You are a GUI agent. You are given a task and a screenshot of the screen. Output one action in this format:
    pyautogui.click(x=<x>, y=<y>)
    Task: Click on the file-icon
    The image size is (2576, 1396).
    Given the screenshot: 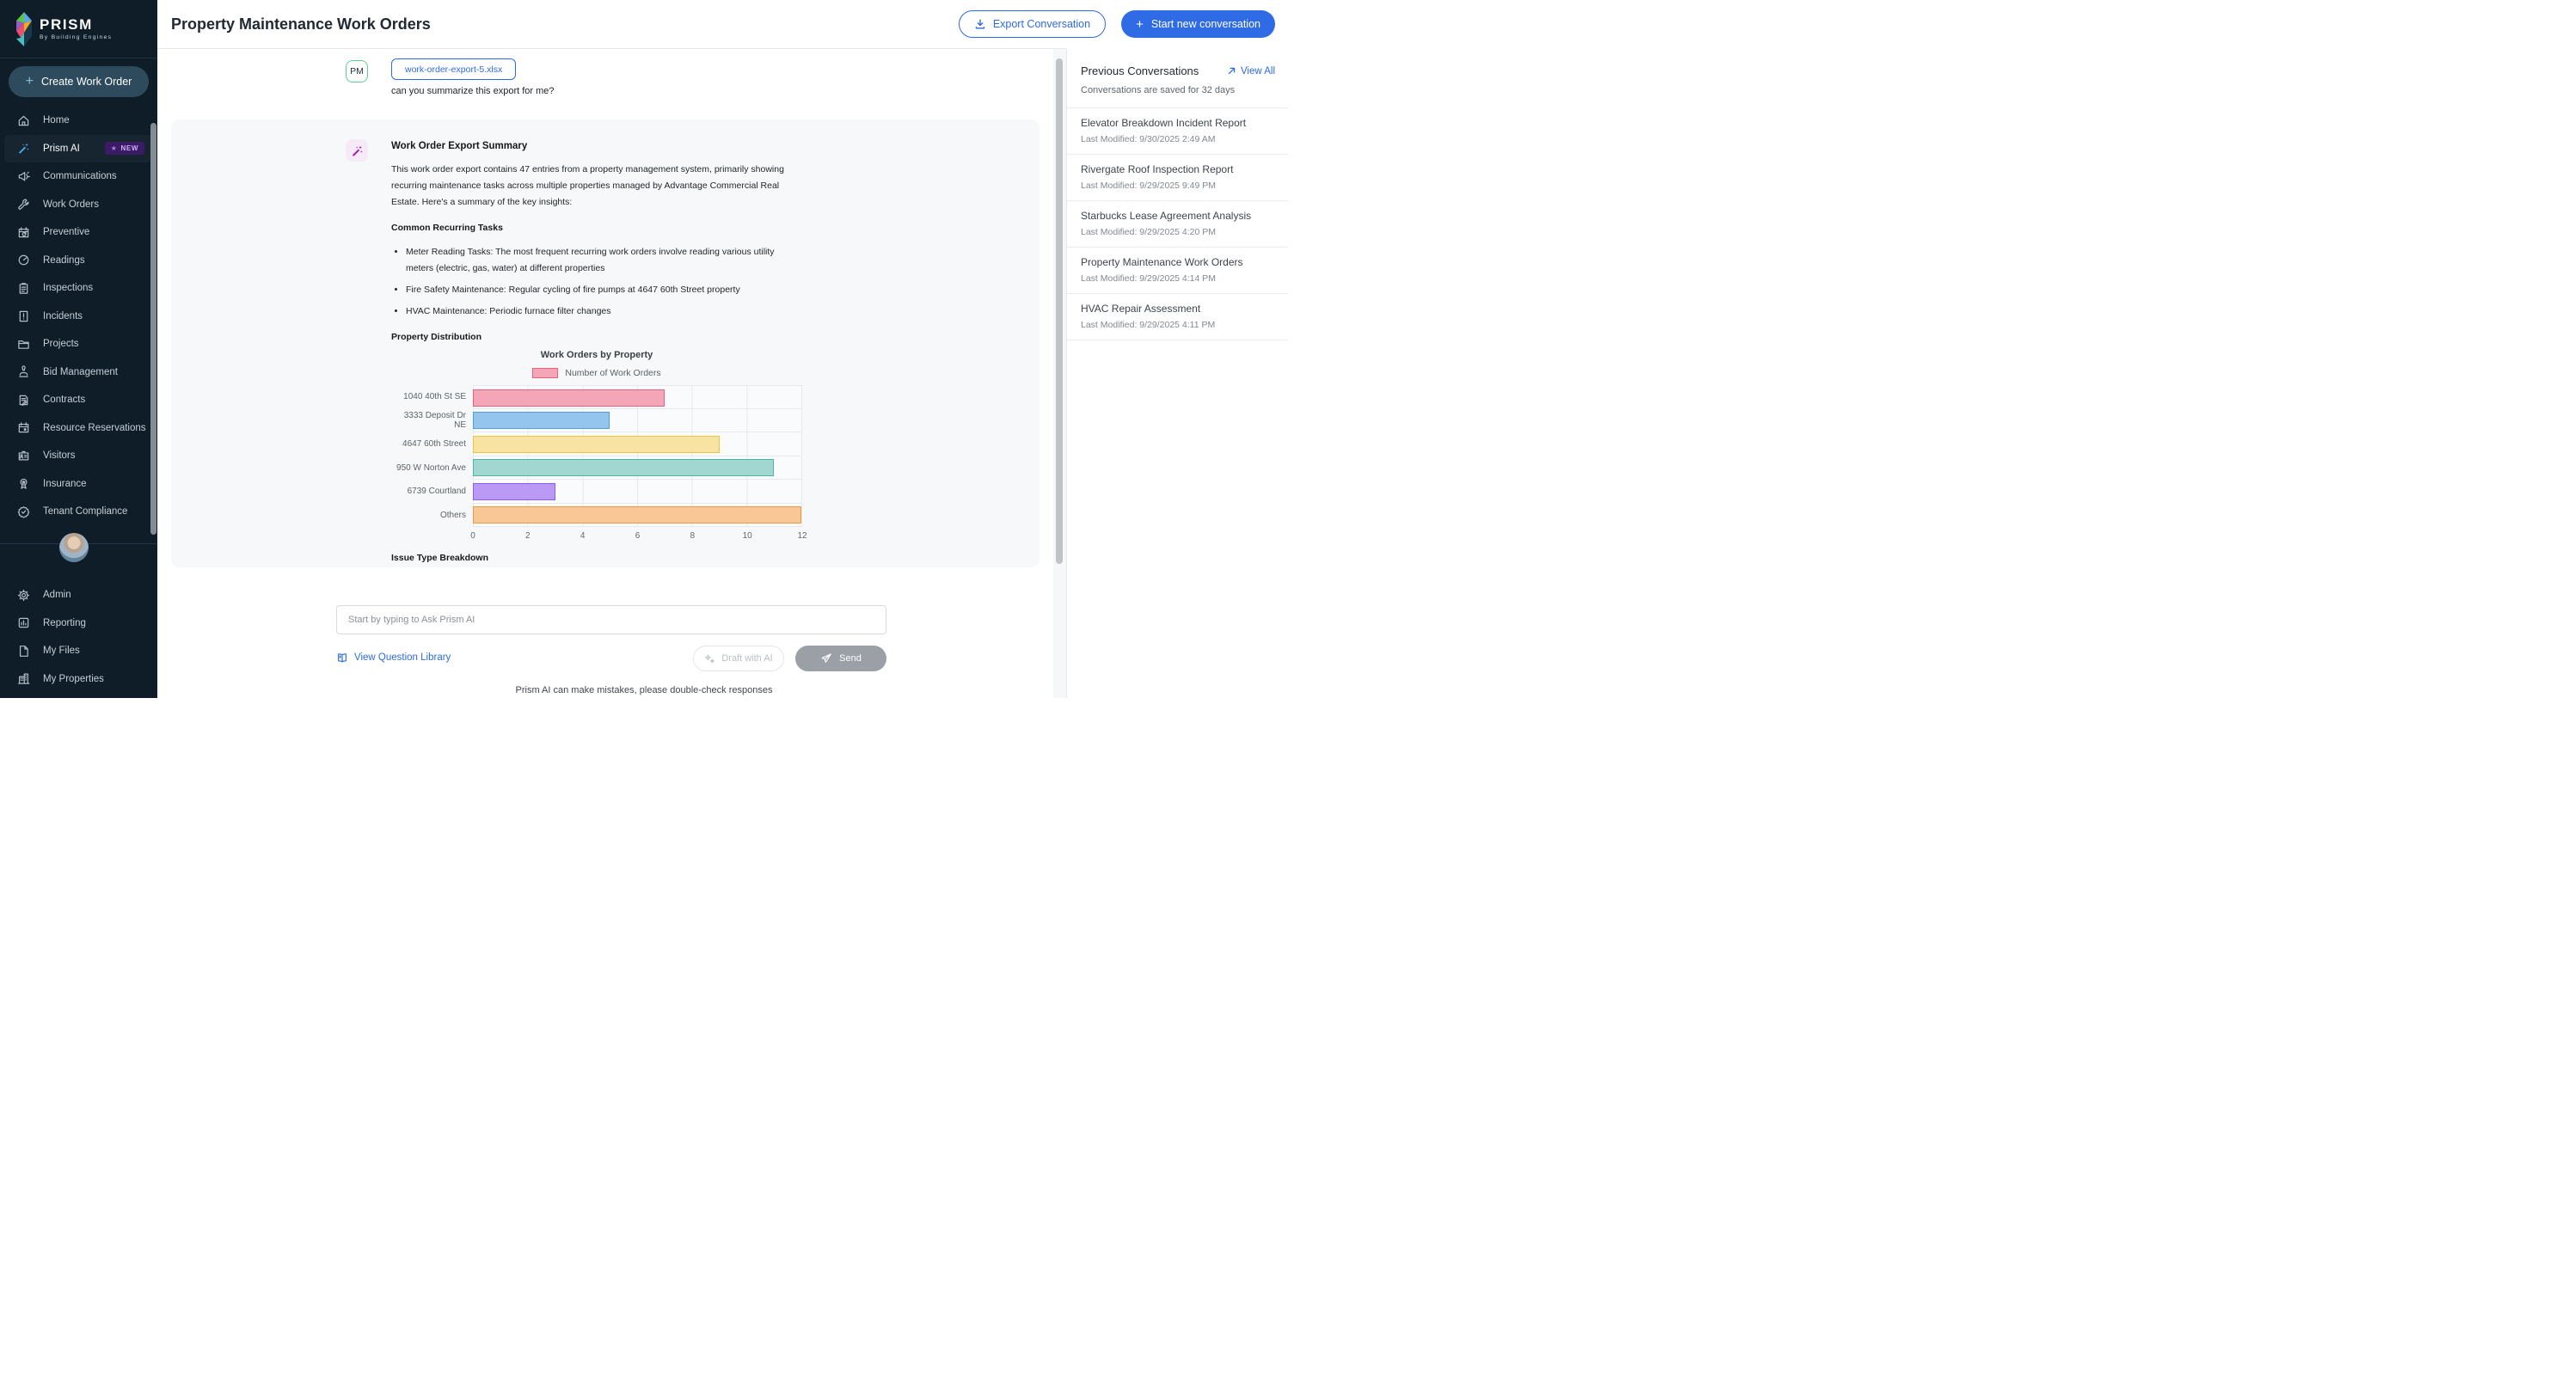 What is the action you would take?
    pyautogui.click(x=23, y=651)
    